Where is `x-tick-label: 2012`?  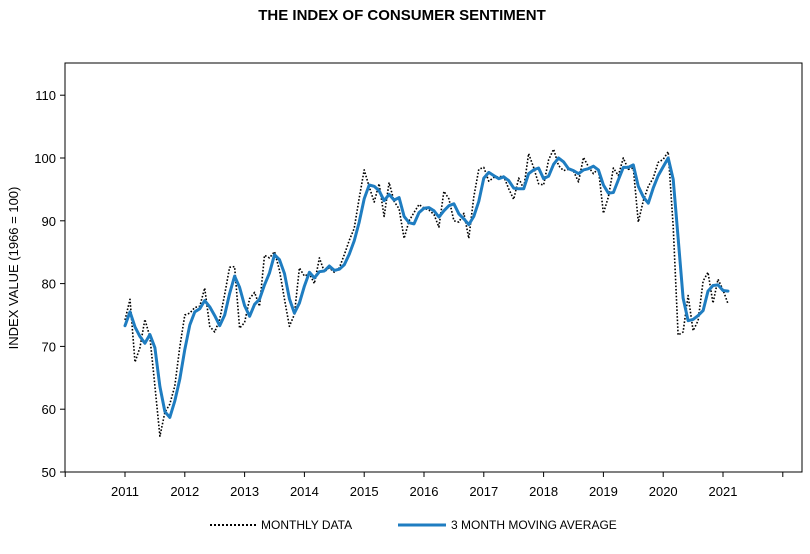 x-tick-label: 2012 is located at coordinates (184, 491).